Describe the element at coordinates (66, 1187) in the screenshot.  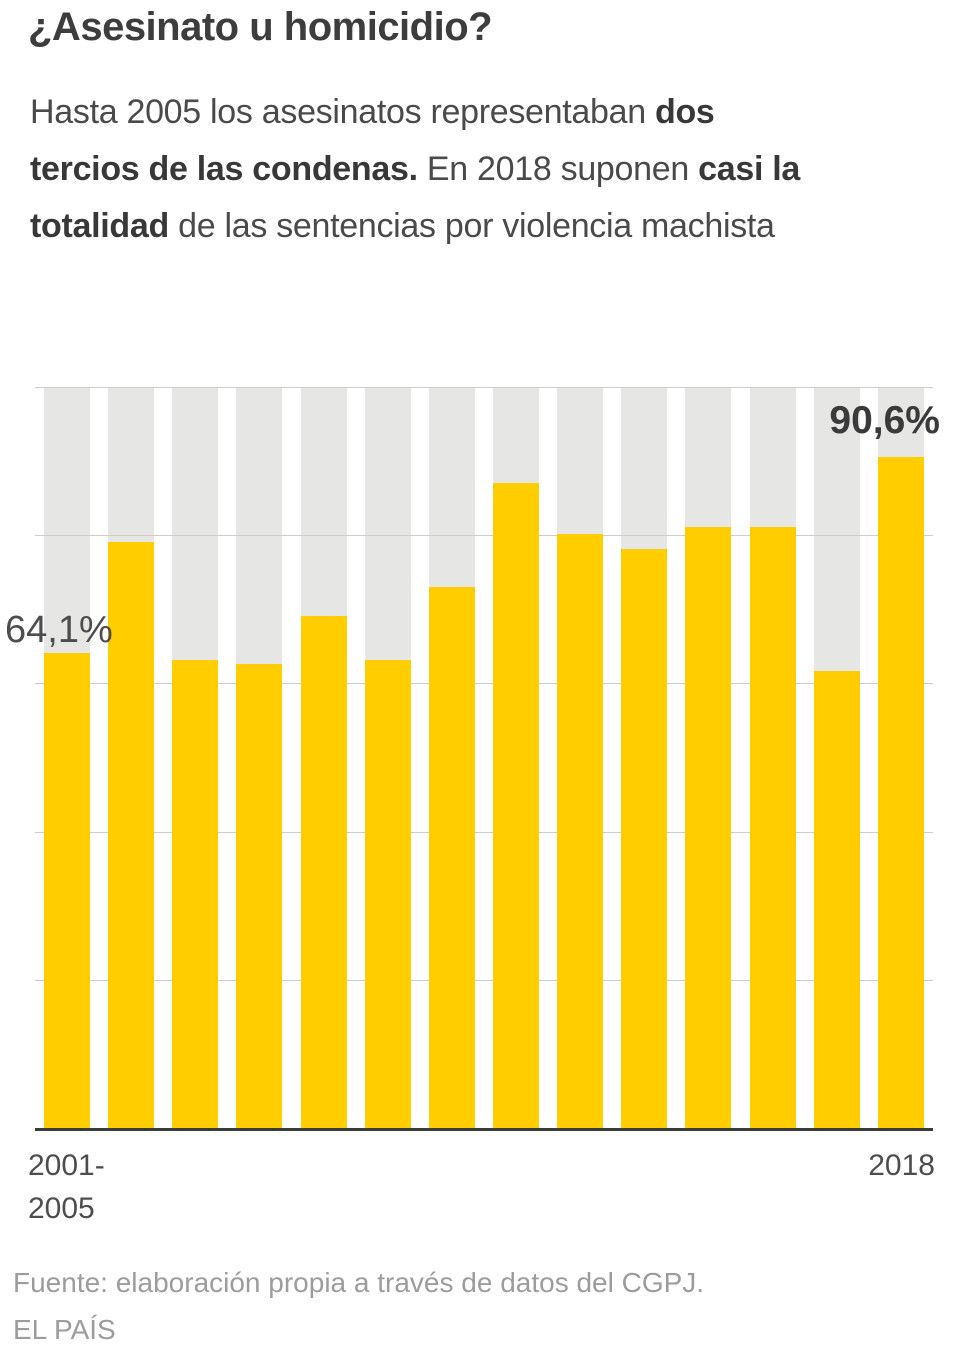
I see `x-axis-label-left: 2001- 2005` at that location.